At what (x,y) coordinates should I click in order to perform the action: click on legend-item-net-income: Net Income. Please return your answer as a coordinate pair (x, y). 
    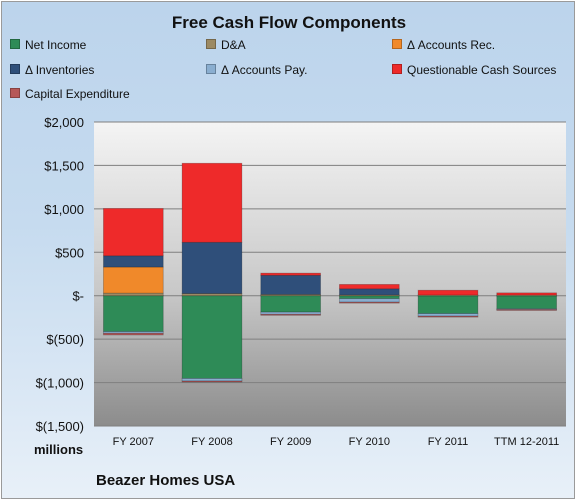
    Looking at the image, I should click on (48, 45).